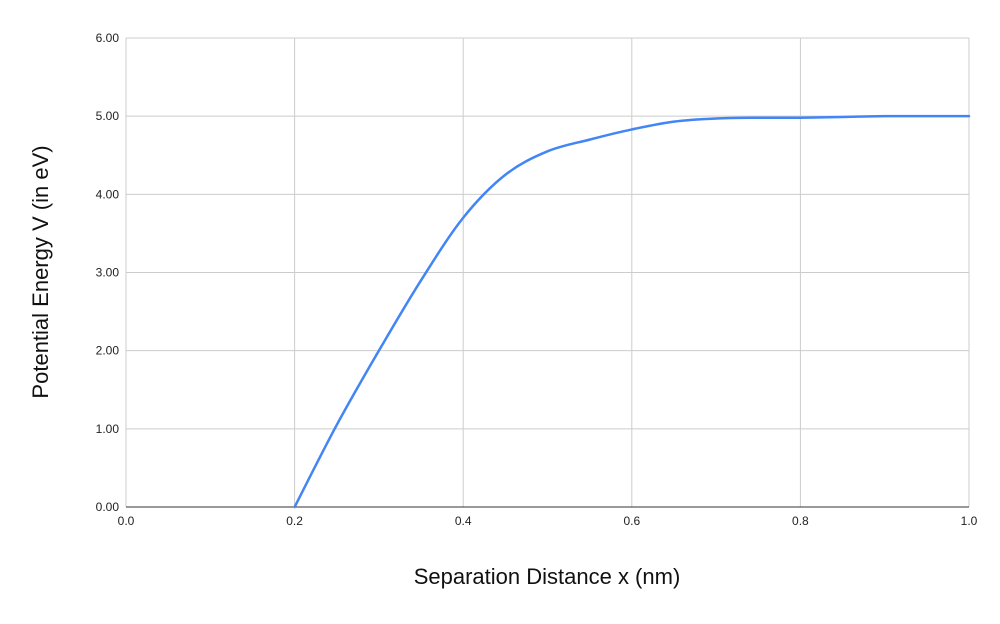  What do you see at coordinates (108, 194) in the screenshot?
I see `y-tick-label: 4.00` at bounding box center [108, 194].